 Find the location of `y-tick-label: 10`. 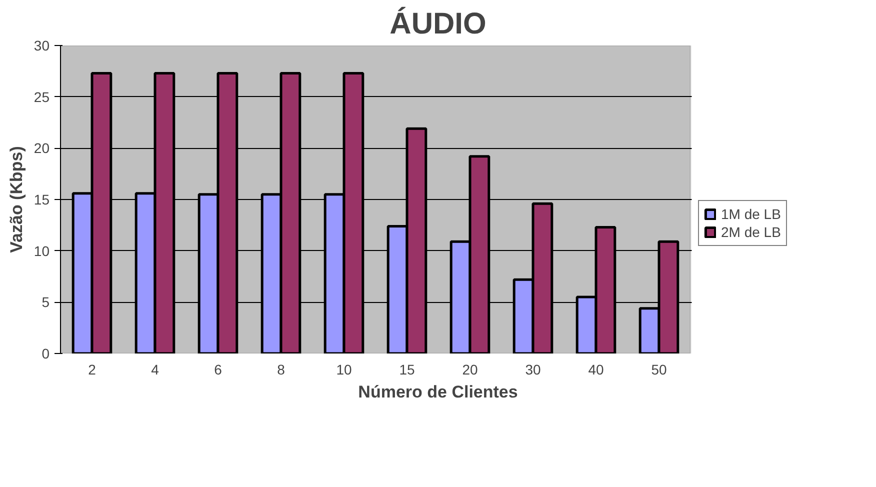

y-tick-label: 10 is located at coordinates (42, 250).